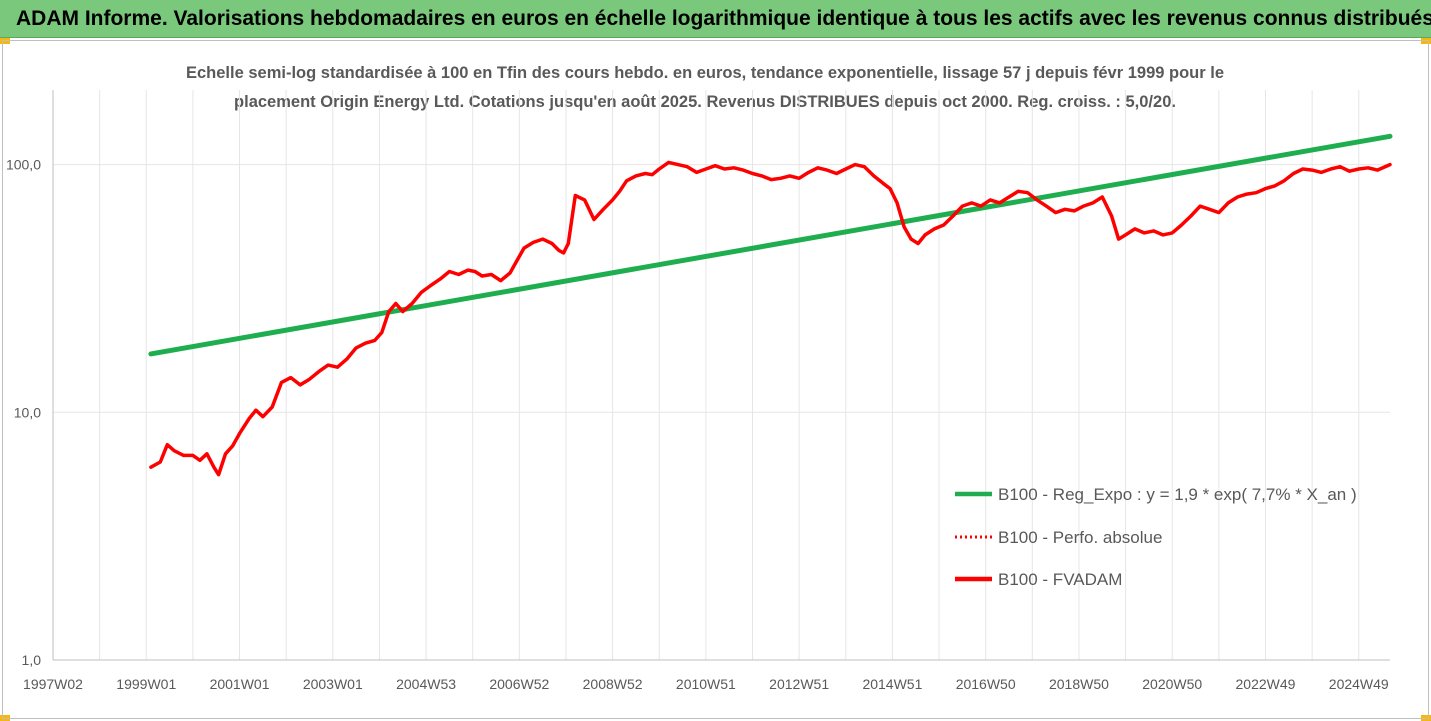 This screenshot has height=721, width=1431. Describe the element at coordinates (1426, 41) in the screenshot. I see `corner-marker-top-right` at that location.